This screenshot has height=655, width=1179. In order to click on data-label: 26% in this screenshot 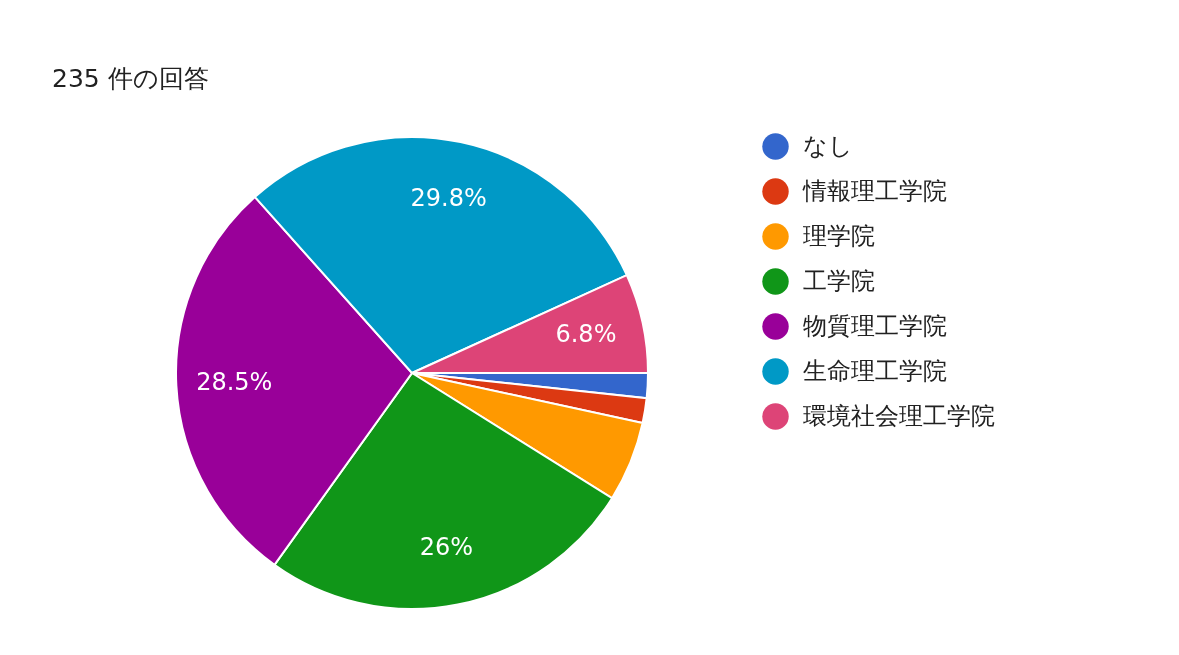, I will do `click(446, 546)`.